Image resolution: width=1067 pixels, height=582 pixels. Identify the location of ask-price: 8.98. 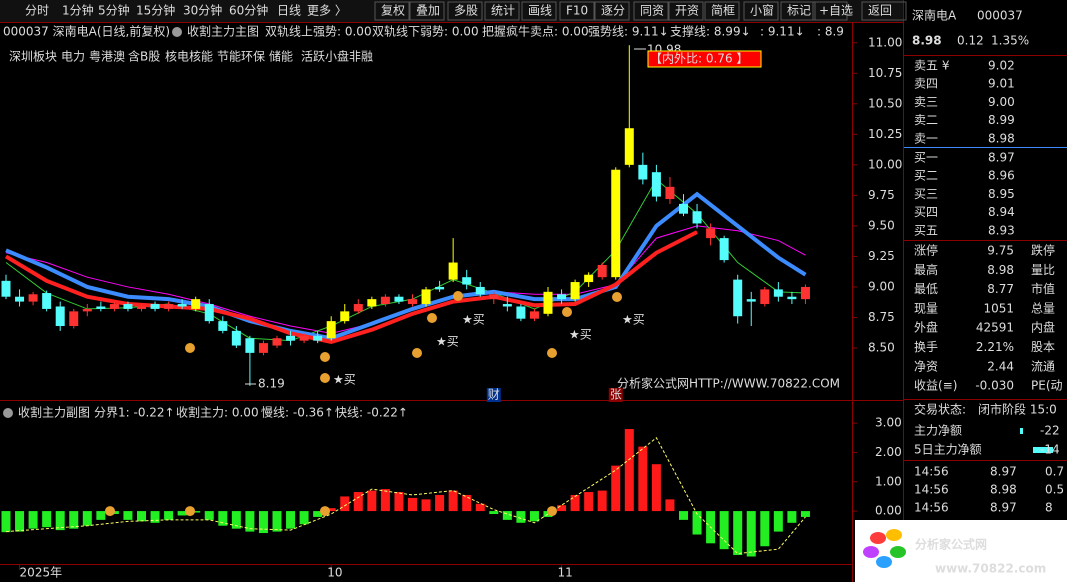
(1001, 138).